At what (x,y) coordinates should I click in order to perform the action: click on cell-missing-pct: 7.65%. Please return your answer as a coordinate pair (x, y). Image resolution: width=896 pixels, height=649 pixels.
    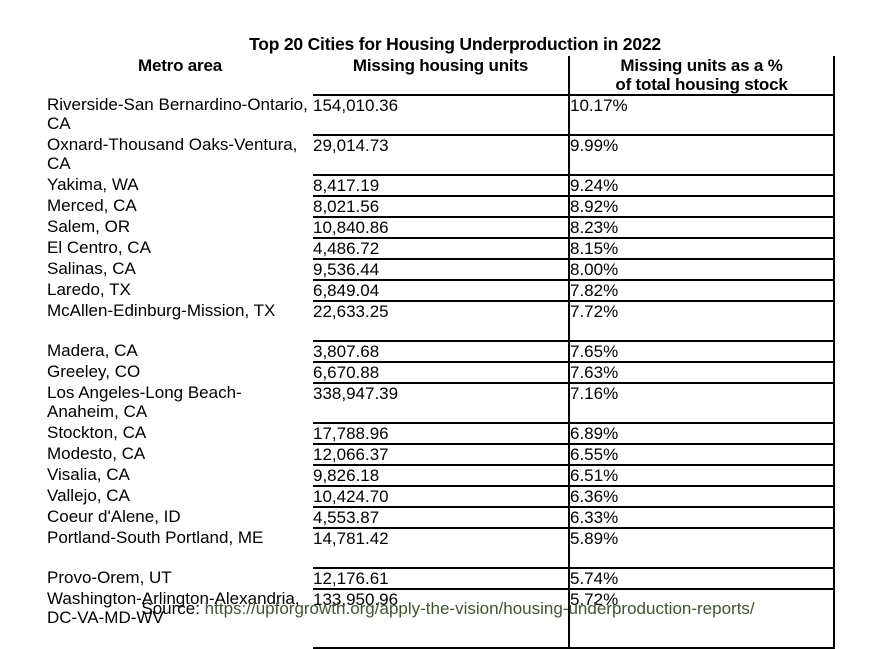
    Looking at the image, I should click on (702, 352).